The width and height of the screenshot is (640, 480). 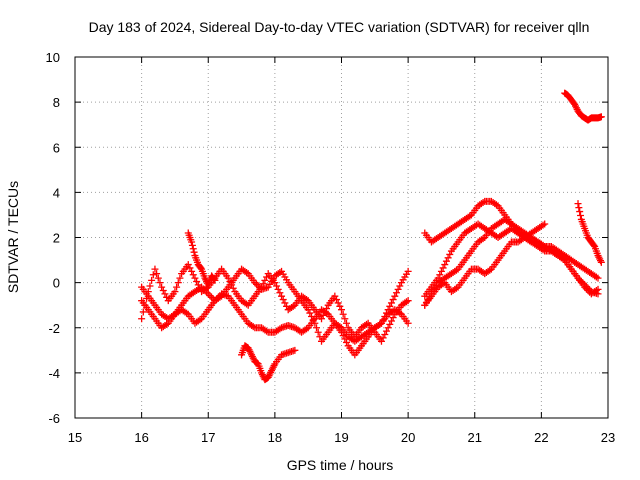 What do you see at coordinates (56, 102) in the screenshot?
I see `y-tick-label: 8` at bounding box center [56, 102].